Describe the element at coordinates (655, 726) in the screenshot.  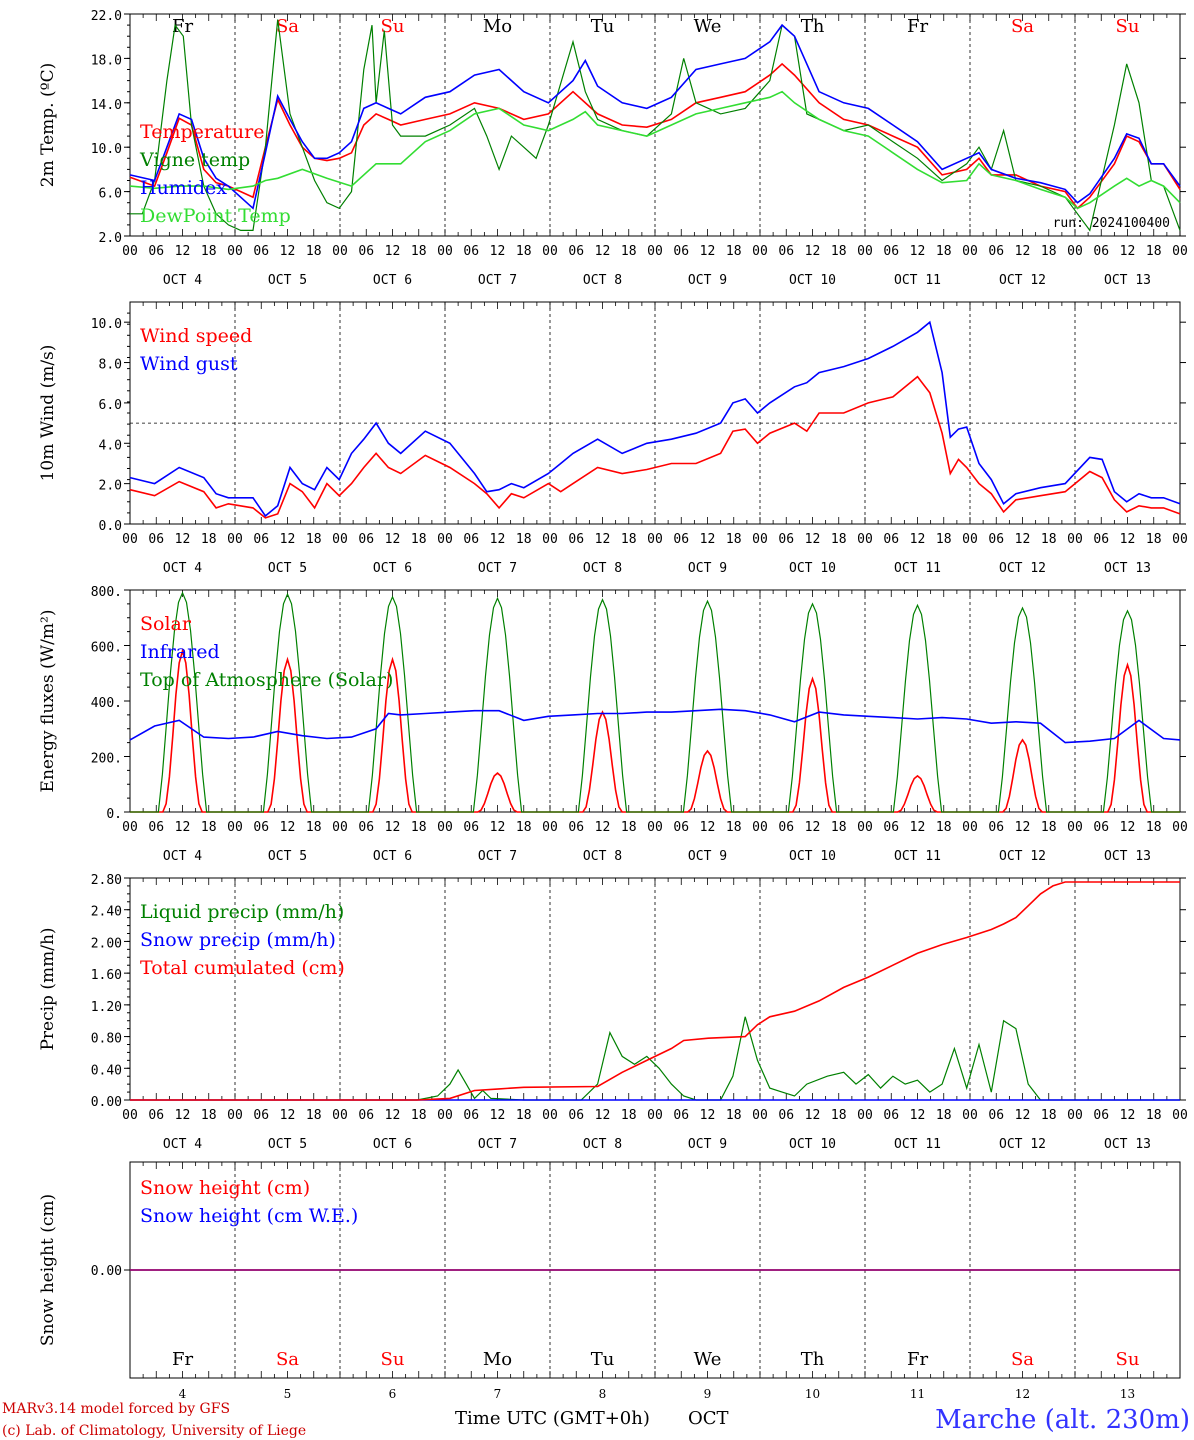
I see `series-infrared` at that location.